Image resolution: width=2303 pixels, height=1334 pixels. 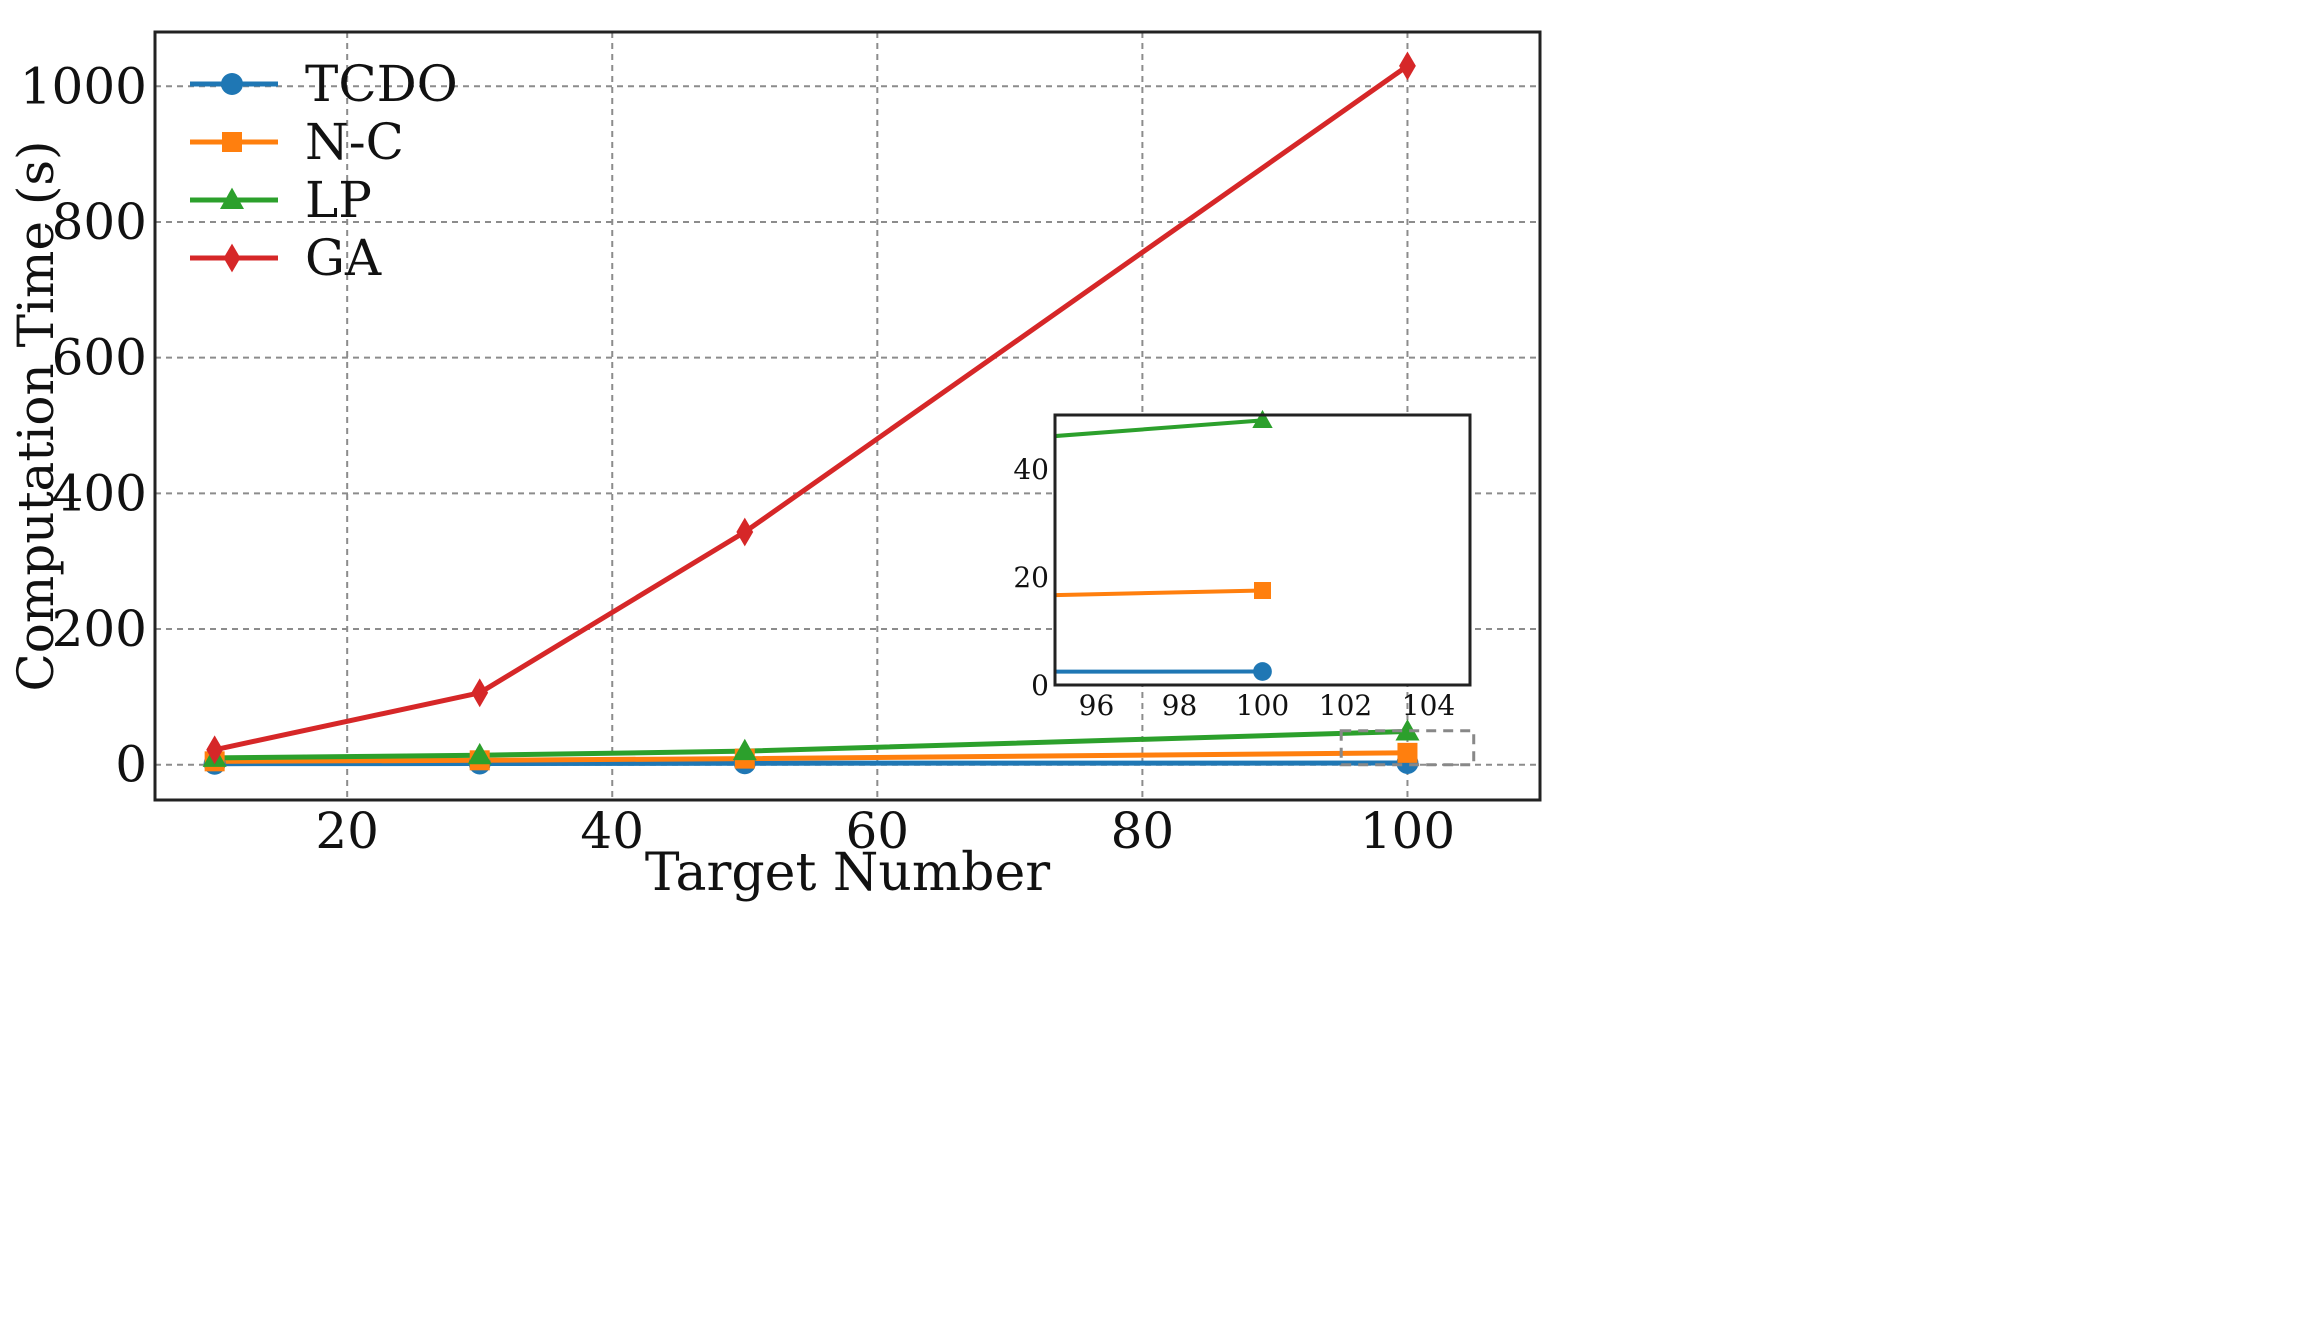 I want to click on inset-zoom-plot: 96 98 100 102 104 0 20 40, so click(x=1242, y=565).